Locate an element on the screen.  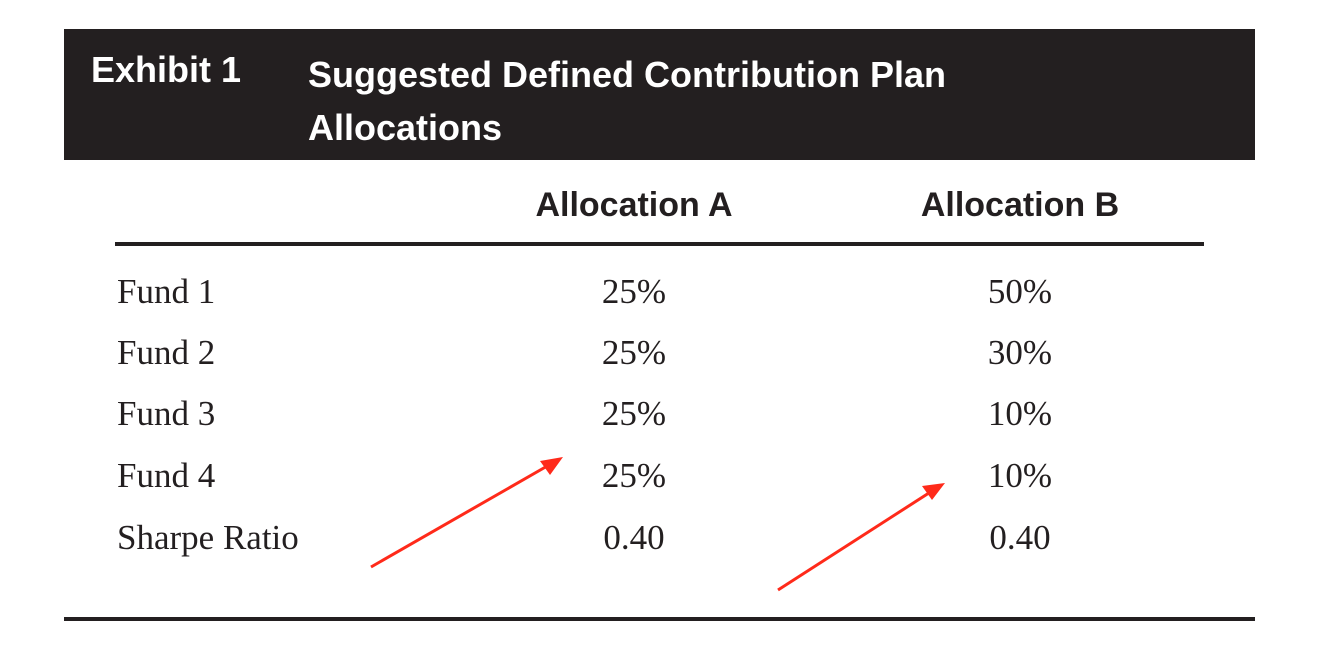
column-header-allocation-b: Allocation B is located at coordinates (1020, 205).